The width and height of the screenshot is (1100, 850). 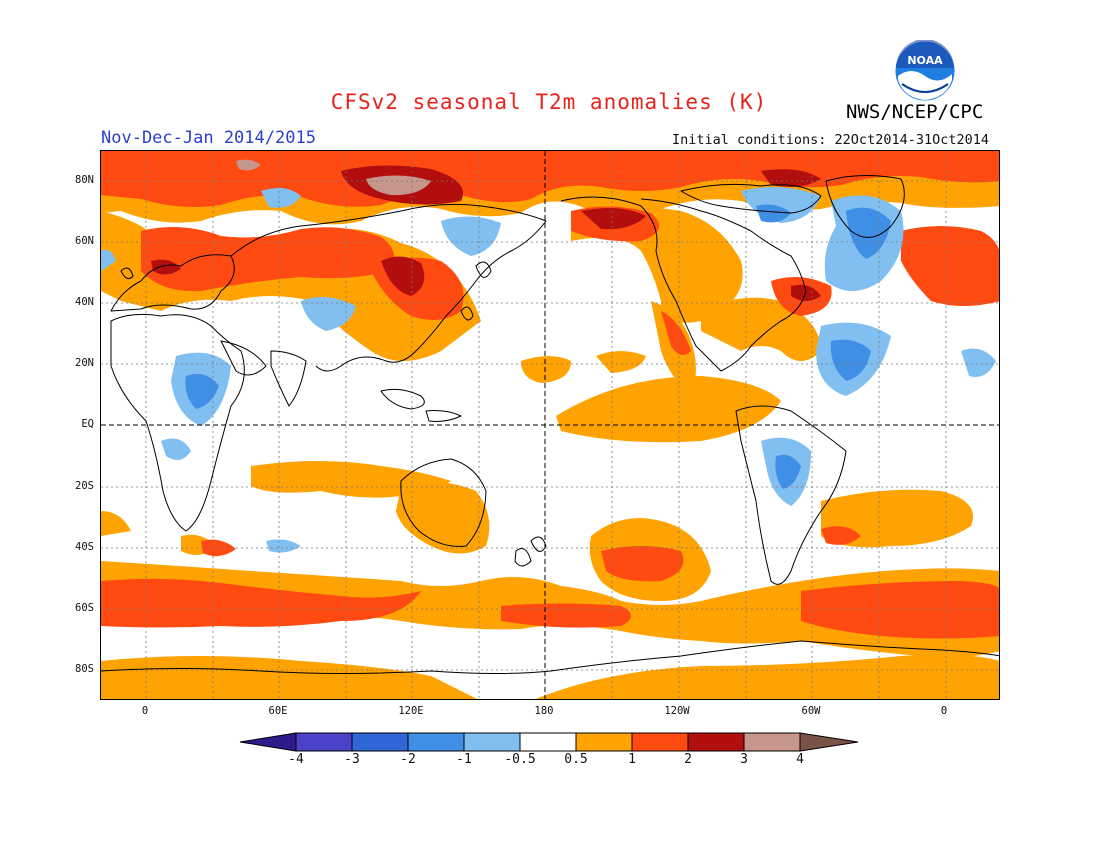 What do you see at coordinates (811, 711) in the screenshot?
I see `lon-label: 60W` at bounding box center [811, 711].